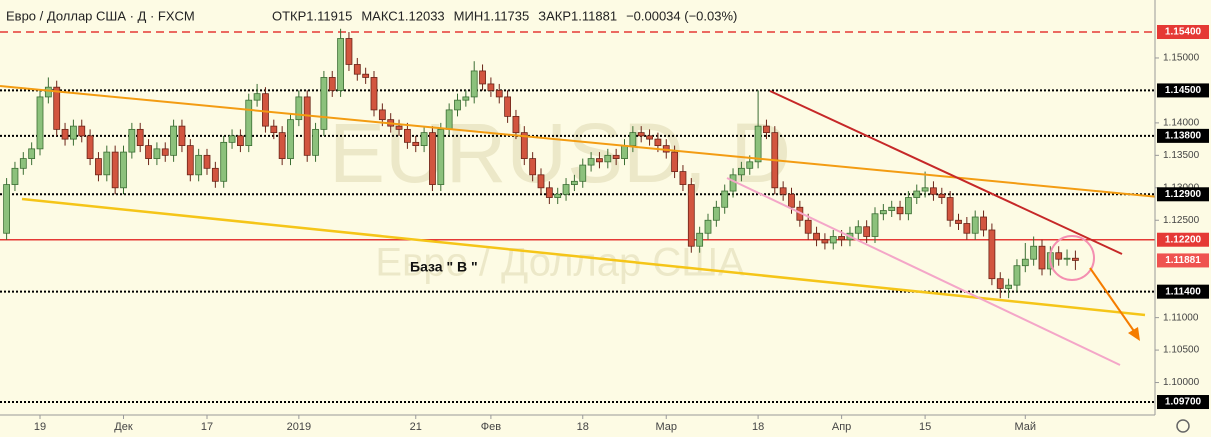 The height and width of the screenshot is (437, 1211). Describe the element at coordinates (491, 427) in the screenshot. I see `x-tick-label: Фев` at that location.